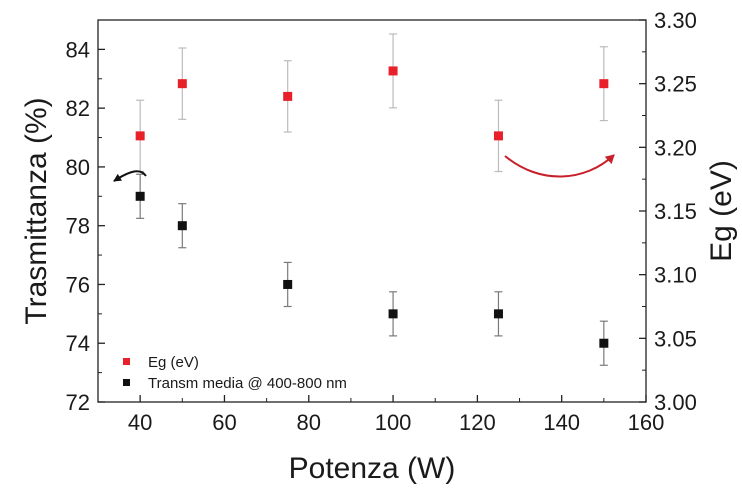 This screenshot has width=742, height=489. What do you see at coordinates (126, 361) in the screenshot?
I see `legend-marker-eg` at bounding box center [126, 361].